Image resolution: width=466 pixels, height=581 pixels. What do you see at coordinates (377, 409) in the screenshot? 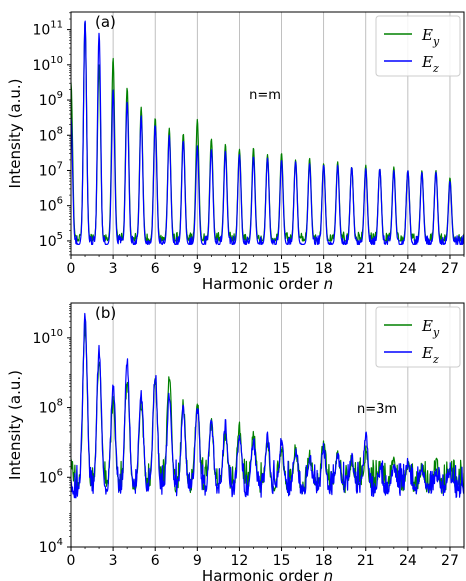
I see `annotation: n=3m` at bounding box center [377, 409].